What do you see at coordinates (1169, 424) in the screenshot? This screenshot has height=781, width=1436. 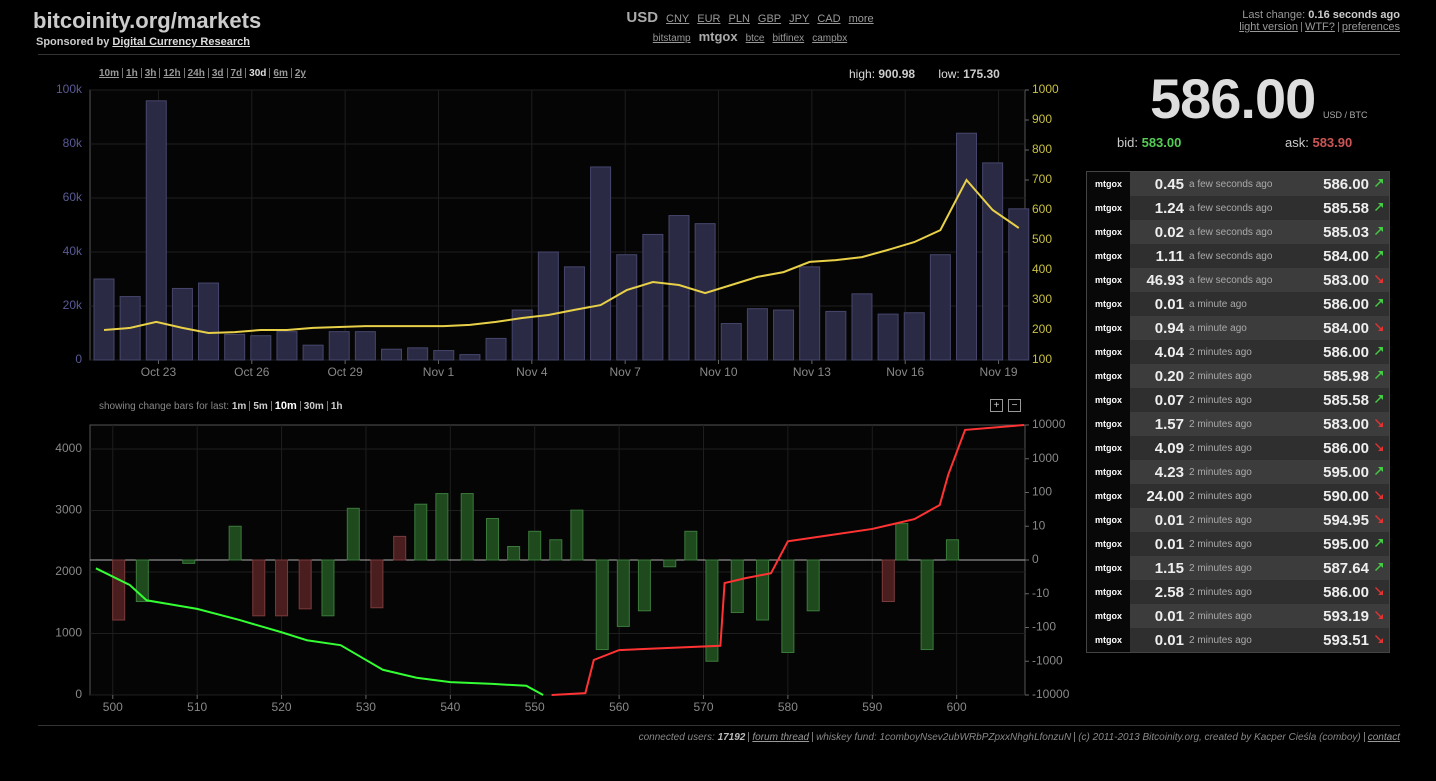 I see `amount: 1.57` at bounding box center [1169, 424].